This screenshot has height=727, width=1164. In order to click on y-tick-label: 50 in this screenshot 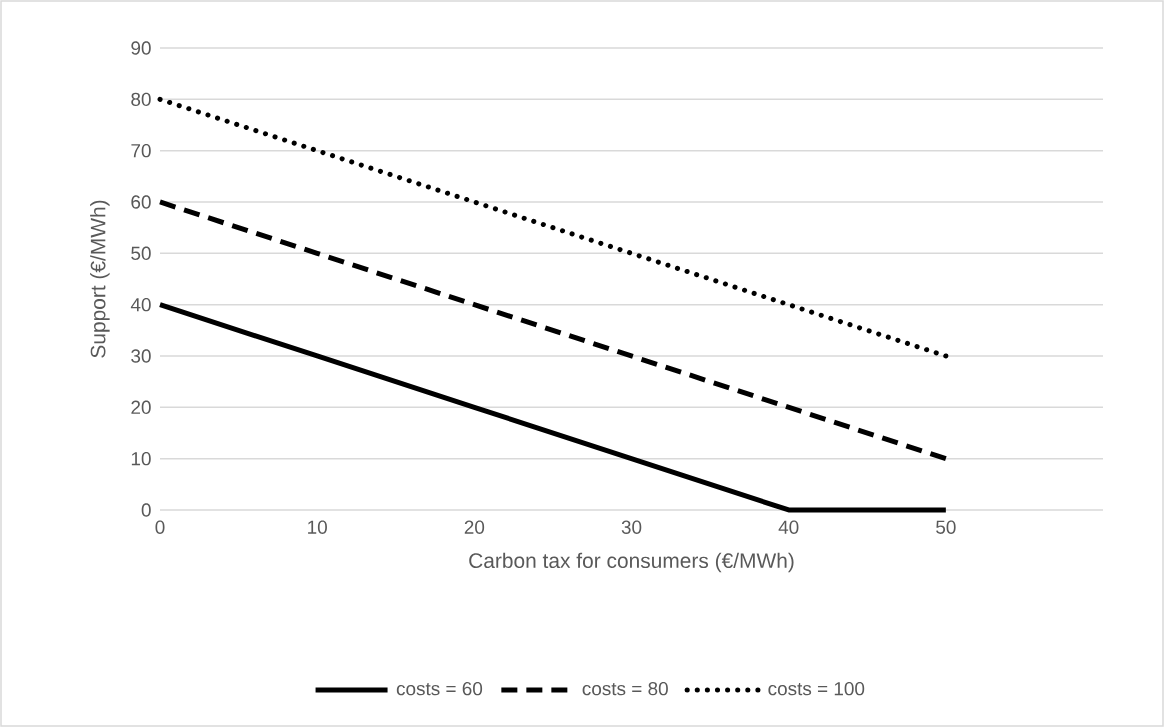, I will do `click(141, 253)`.